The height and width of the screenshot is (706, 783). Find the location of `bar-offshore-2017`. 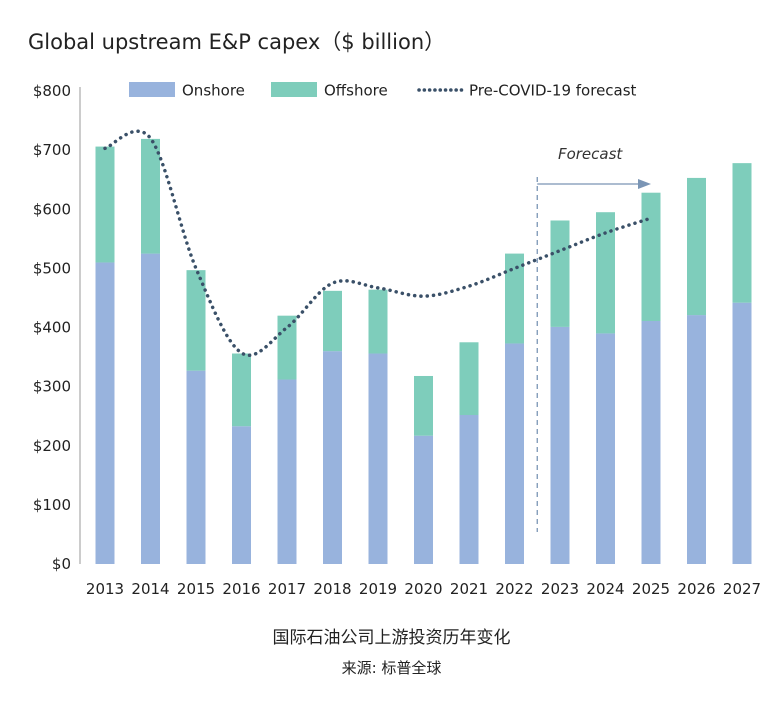

bar-offshore-2017 is located at coordinates (287, 347).